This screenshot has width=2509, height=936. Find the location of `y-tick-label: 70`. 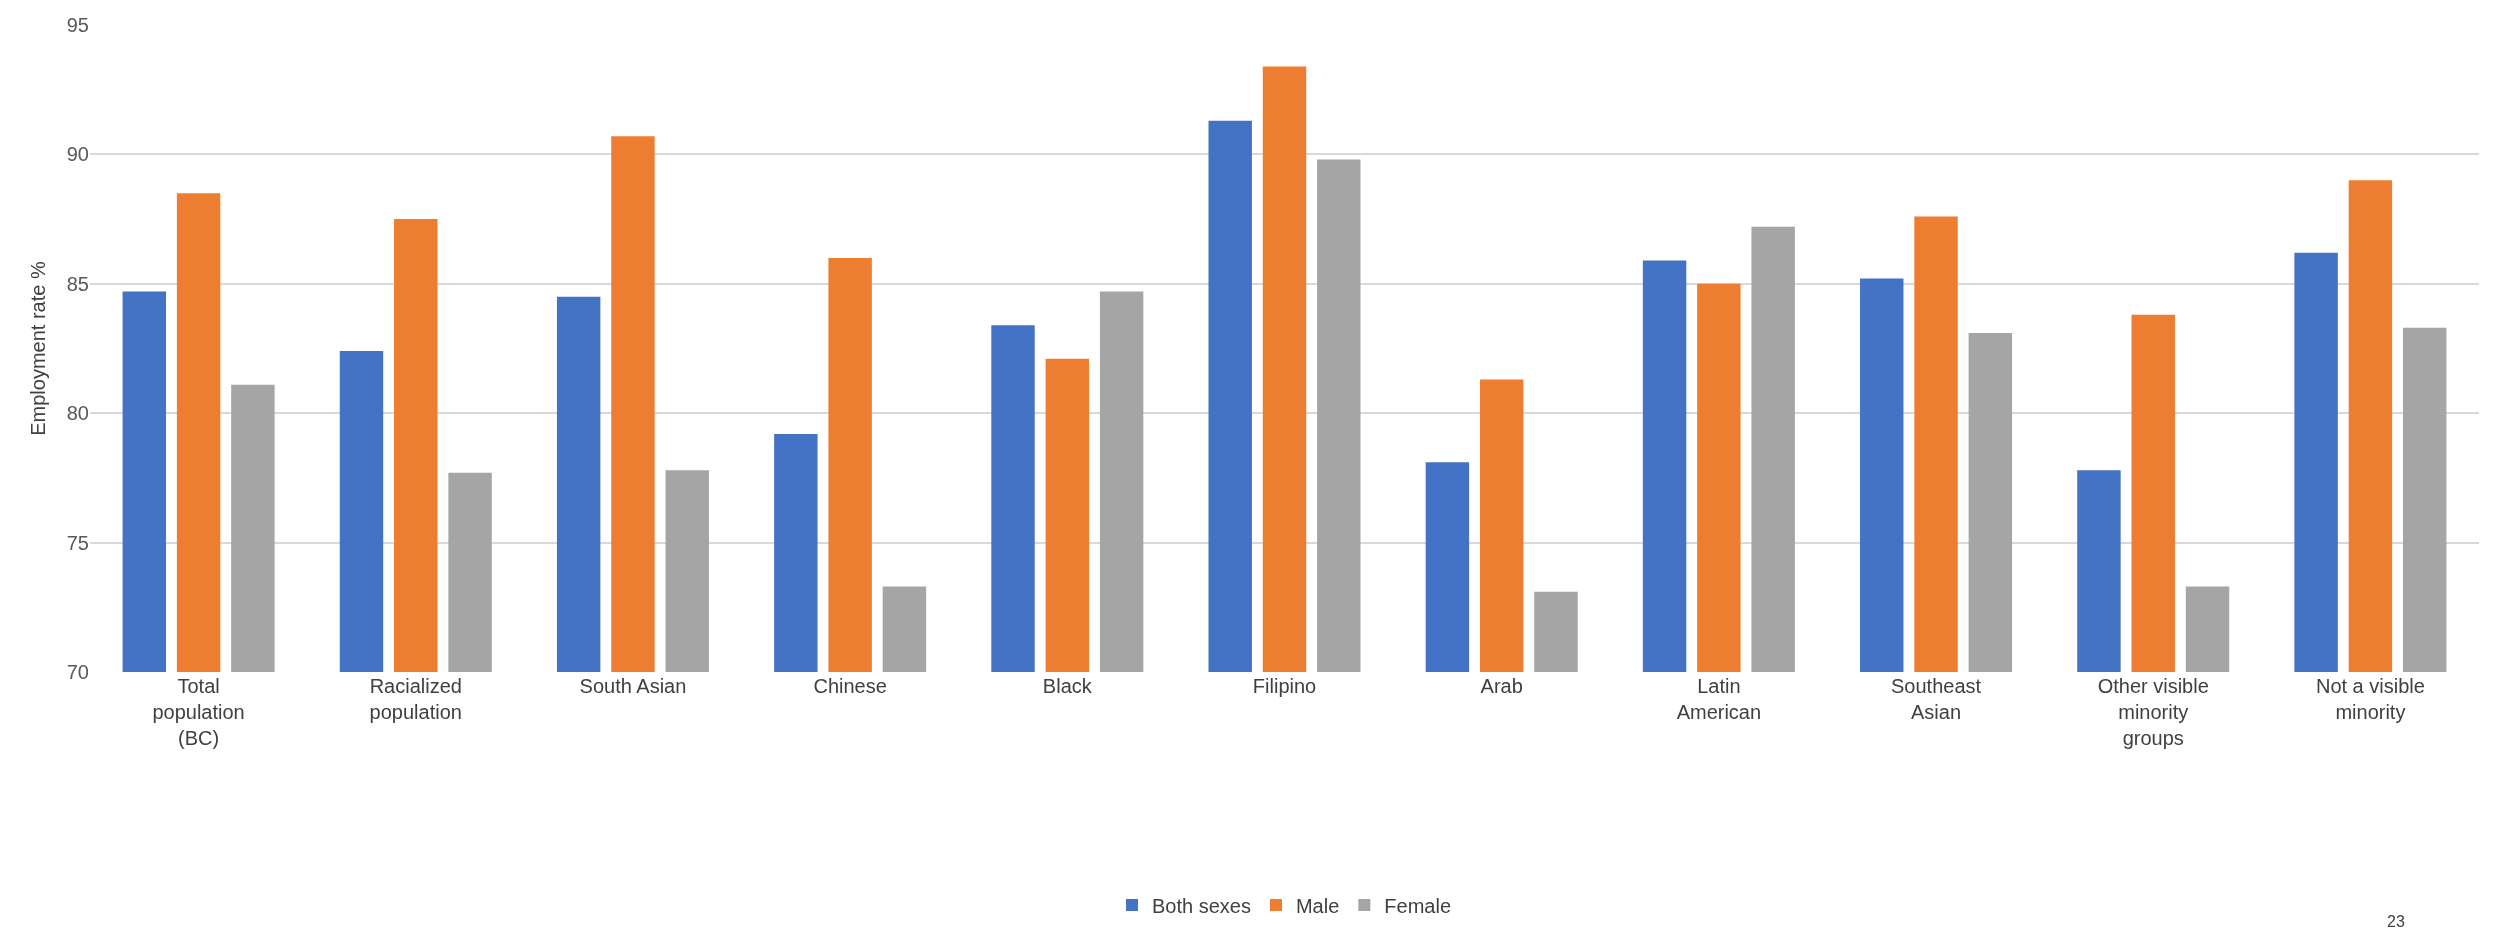

y-tick-label: 70 is located at coordinates (77, 672).